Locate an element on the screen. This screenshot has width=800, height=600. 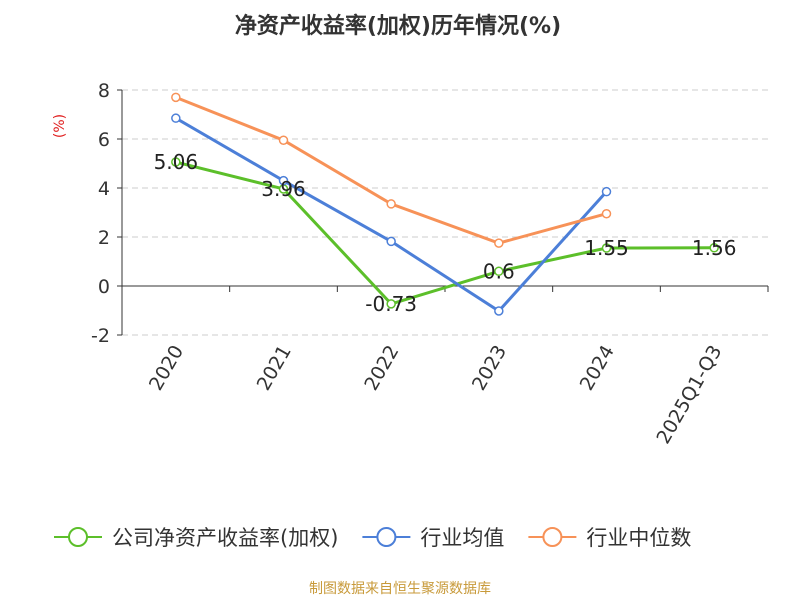
data-label: 1.56 is located at coordinates (714, 248).